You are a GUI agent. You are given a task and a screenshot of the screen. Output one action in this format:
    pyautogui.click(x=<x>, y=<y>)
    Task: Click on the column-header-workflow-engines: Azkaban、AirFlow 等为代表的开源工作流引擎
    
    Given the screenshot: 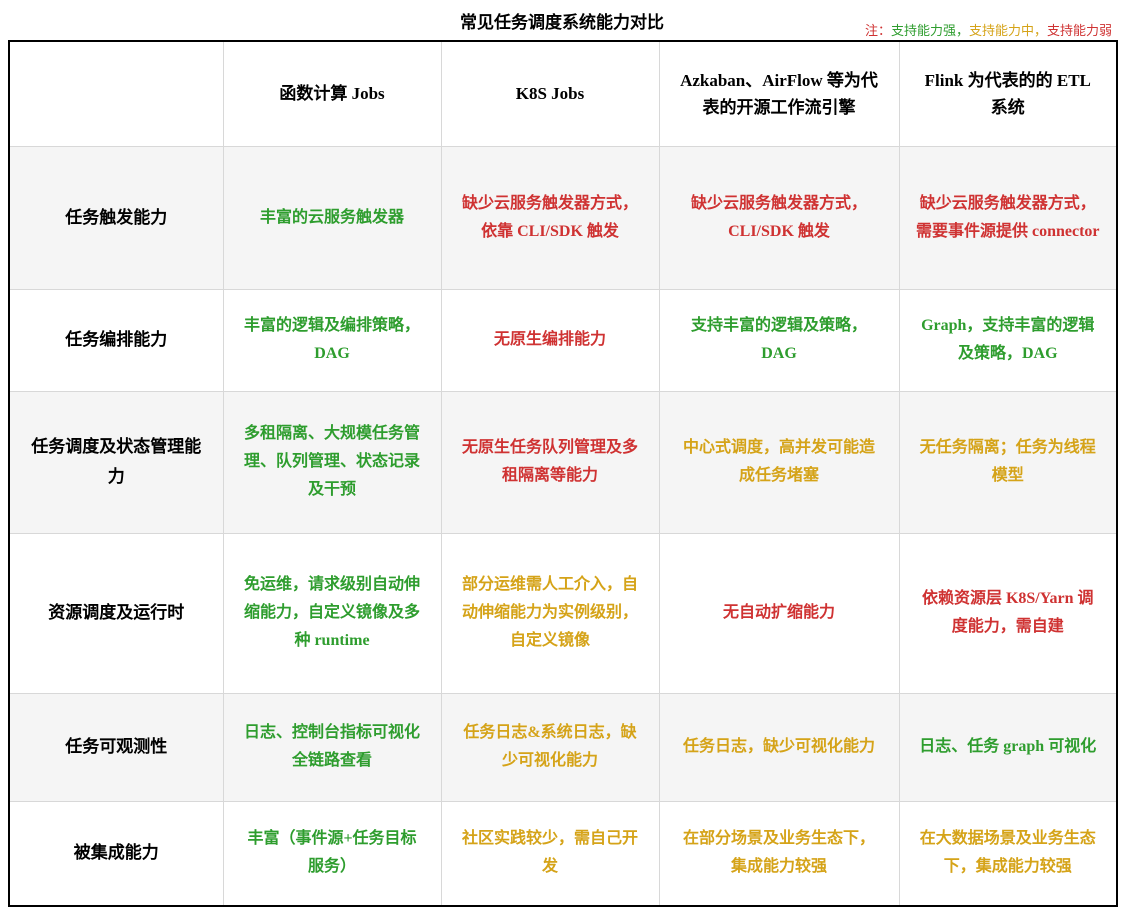 What is the action you would take?
    pyautogui.click(x=779, y=93)
    